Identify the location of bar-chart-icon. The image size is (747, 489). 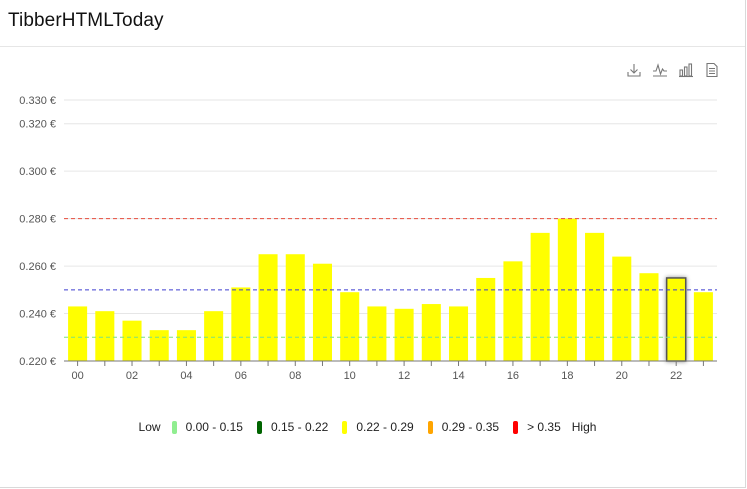
(686, 70).